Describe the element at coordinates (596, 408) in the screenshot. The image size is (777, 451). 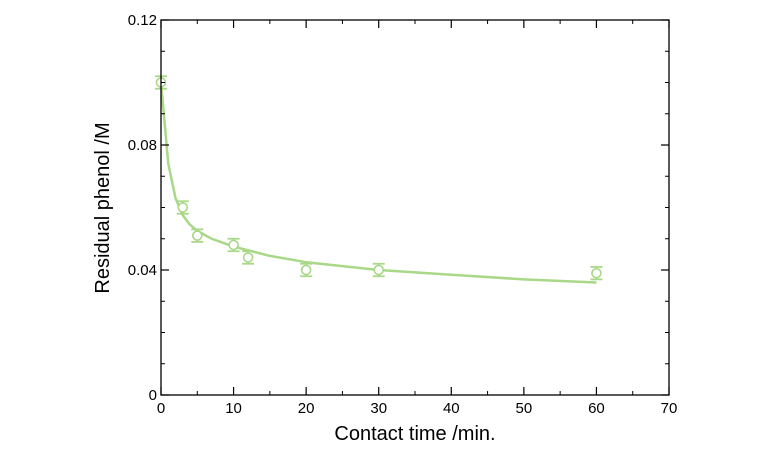
I see `x-tick-label: 60` at that location.